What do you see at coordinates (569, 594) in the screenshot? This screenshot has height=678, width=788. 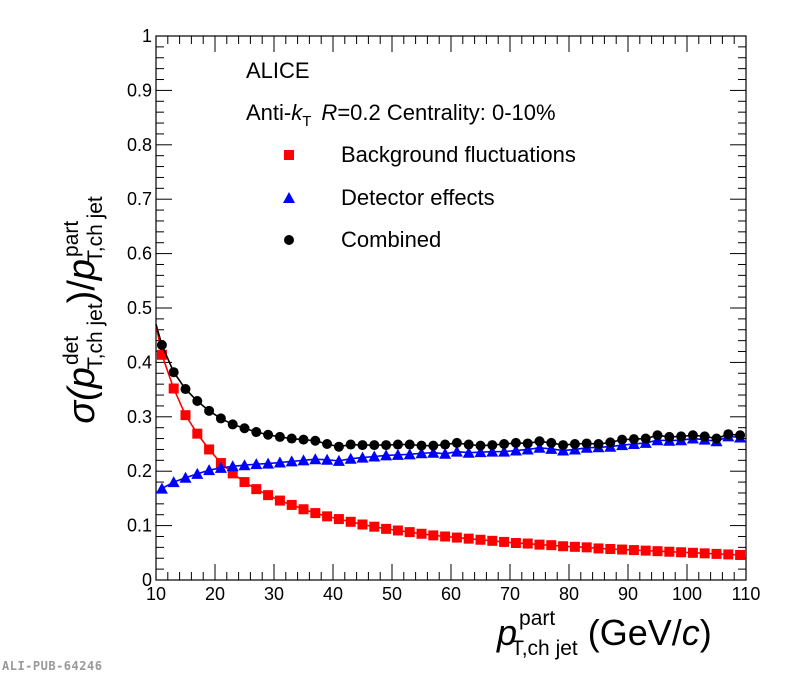 I see `x-tick-label: 80` at bounding box center [569, 594].